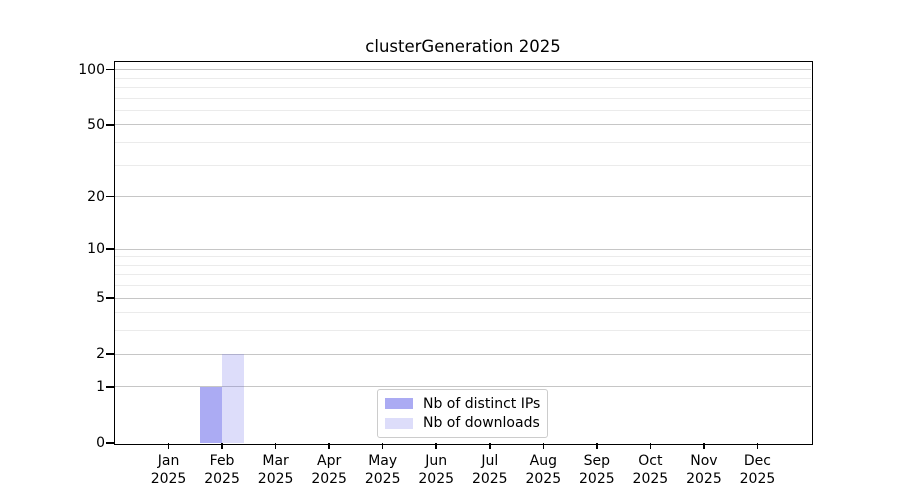  What do you see at coordinates (383, 470) in the screenshot?
I see `x-tick-label: May 2025` at bounding box center [383, 470].